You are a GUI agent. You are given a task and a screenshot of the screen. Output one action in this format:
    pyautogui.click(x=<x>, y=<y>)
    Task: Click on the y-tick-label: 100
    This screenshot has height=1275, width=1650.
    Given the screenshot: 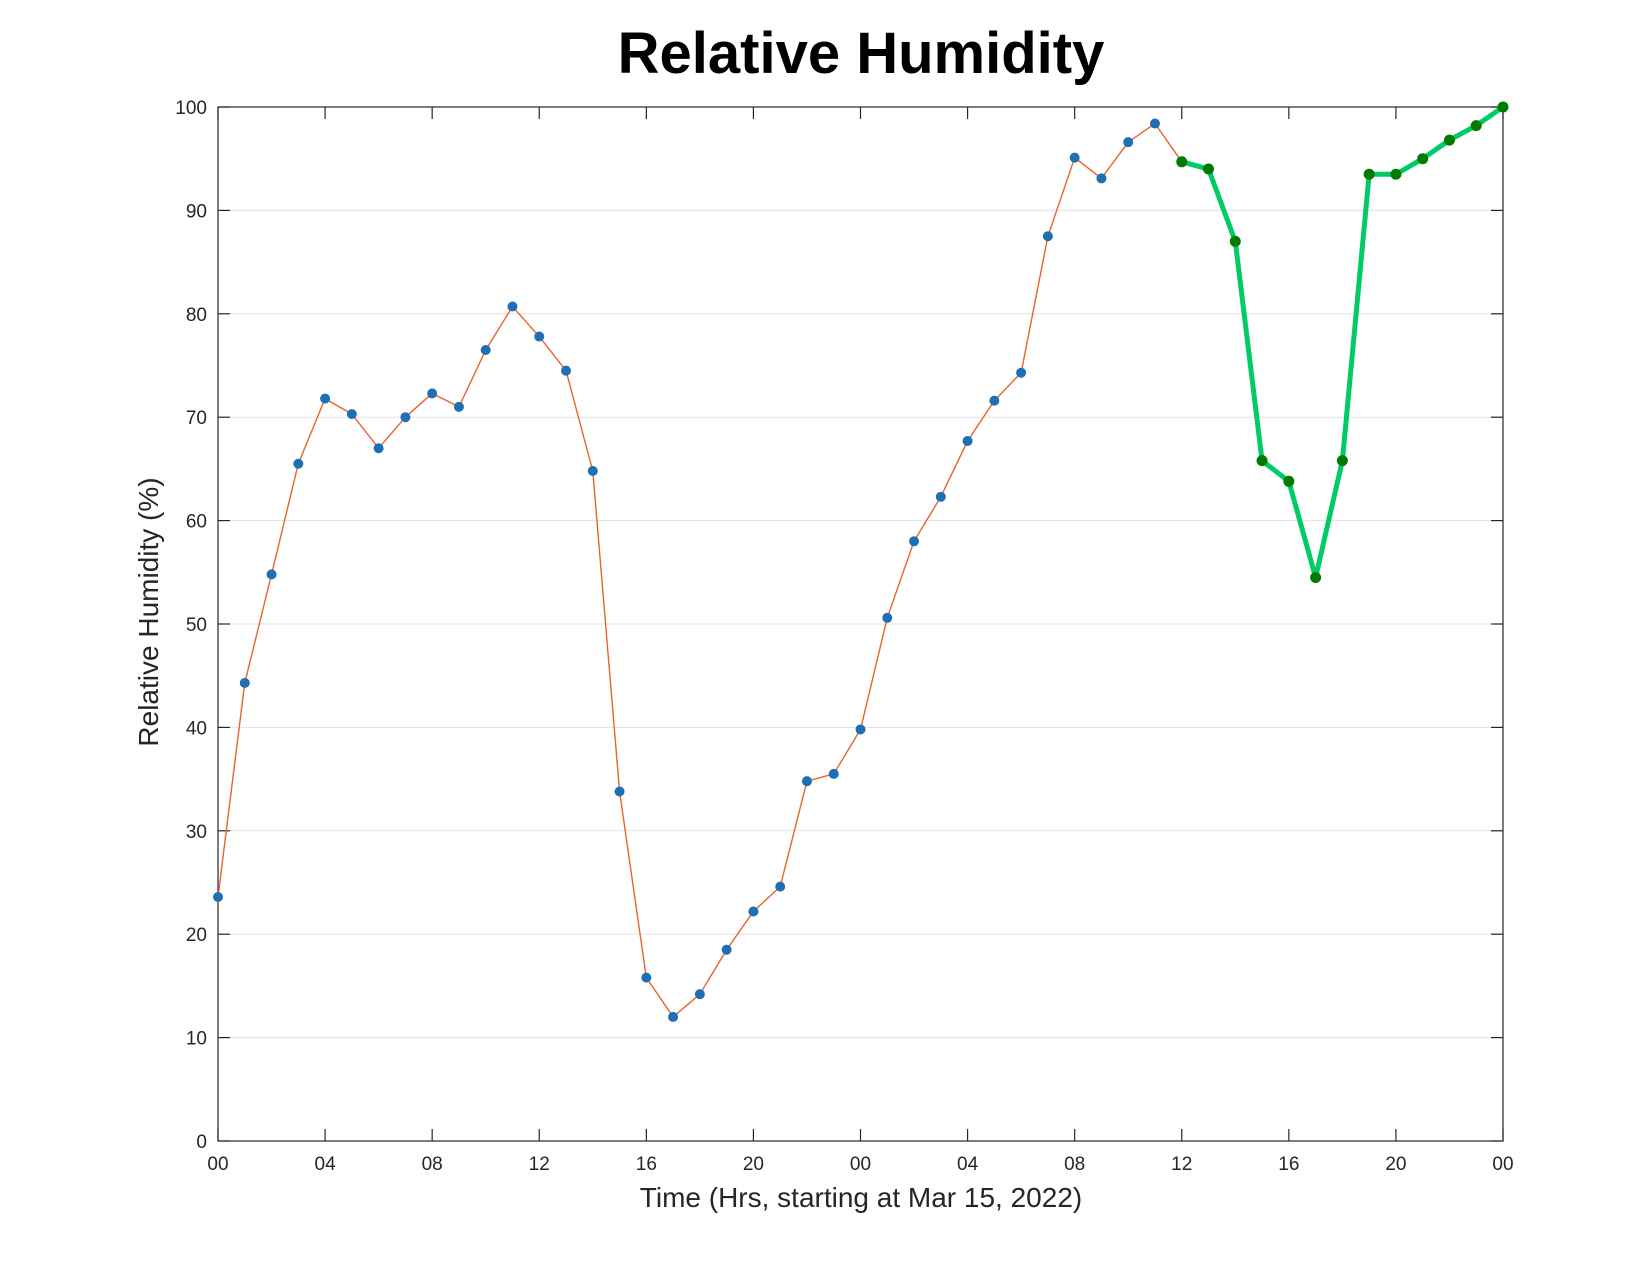 What is the action you would take?
    pyautogui.click(x=191, y=108)
    